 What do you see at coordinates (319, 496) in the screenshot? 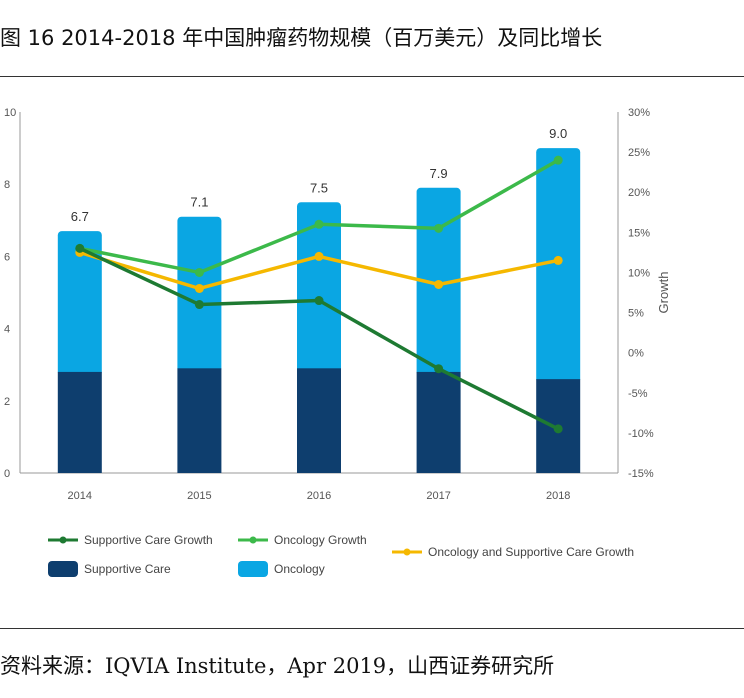
I see `x-tick-label: 2016` at bounding box center [319, 496].